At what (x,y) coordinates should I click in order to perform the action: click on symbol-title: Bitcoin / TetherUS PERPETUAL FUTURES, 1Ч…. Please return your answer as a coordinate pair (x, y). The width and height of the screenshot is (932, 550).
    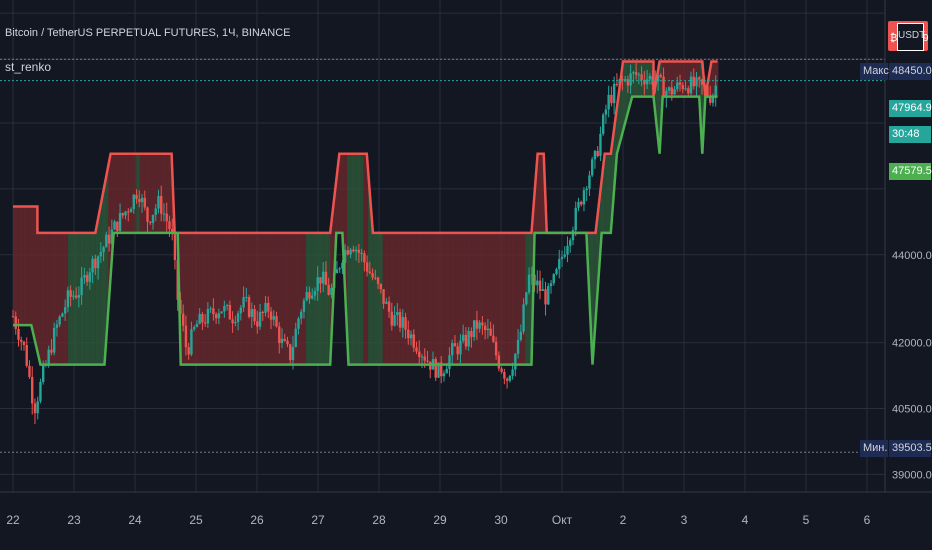
    Looking at the image, I should click on (148, 33).